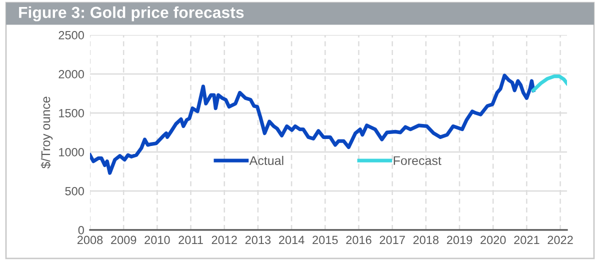 The height and width of the screenshot is (261, 600). I want to click on line-series, so click(549, 83).